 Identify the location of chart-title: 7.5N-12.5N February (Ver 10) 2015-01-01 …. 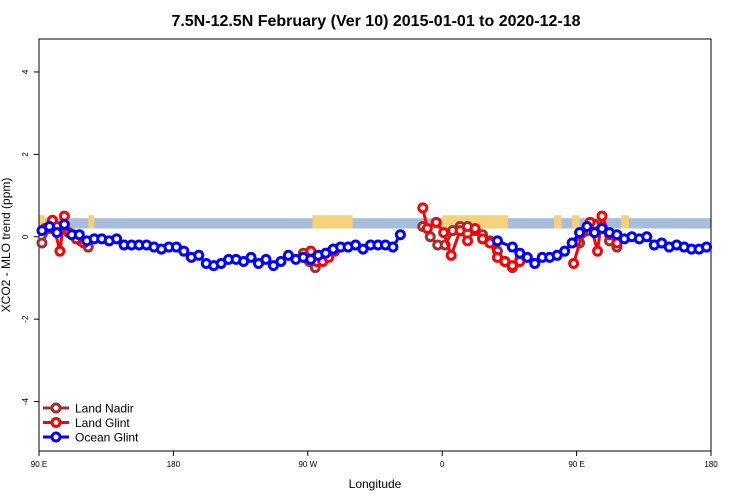
(375, 21).